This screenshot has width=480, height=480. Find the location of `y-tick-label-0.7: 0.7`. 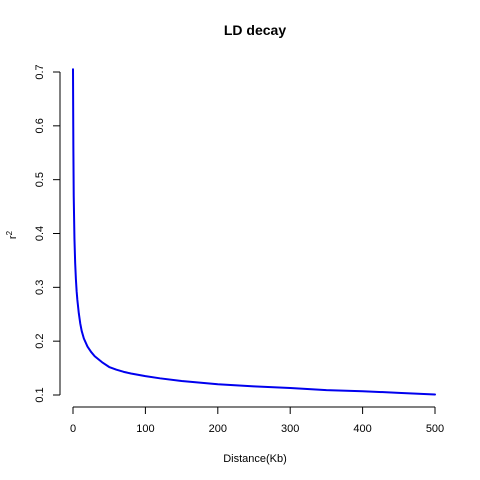

y-tick-label-0.7: 0.7 is located at coordinates (40, 71).